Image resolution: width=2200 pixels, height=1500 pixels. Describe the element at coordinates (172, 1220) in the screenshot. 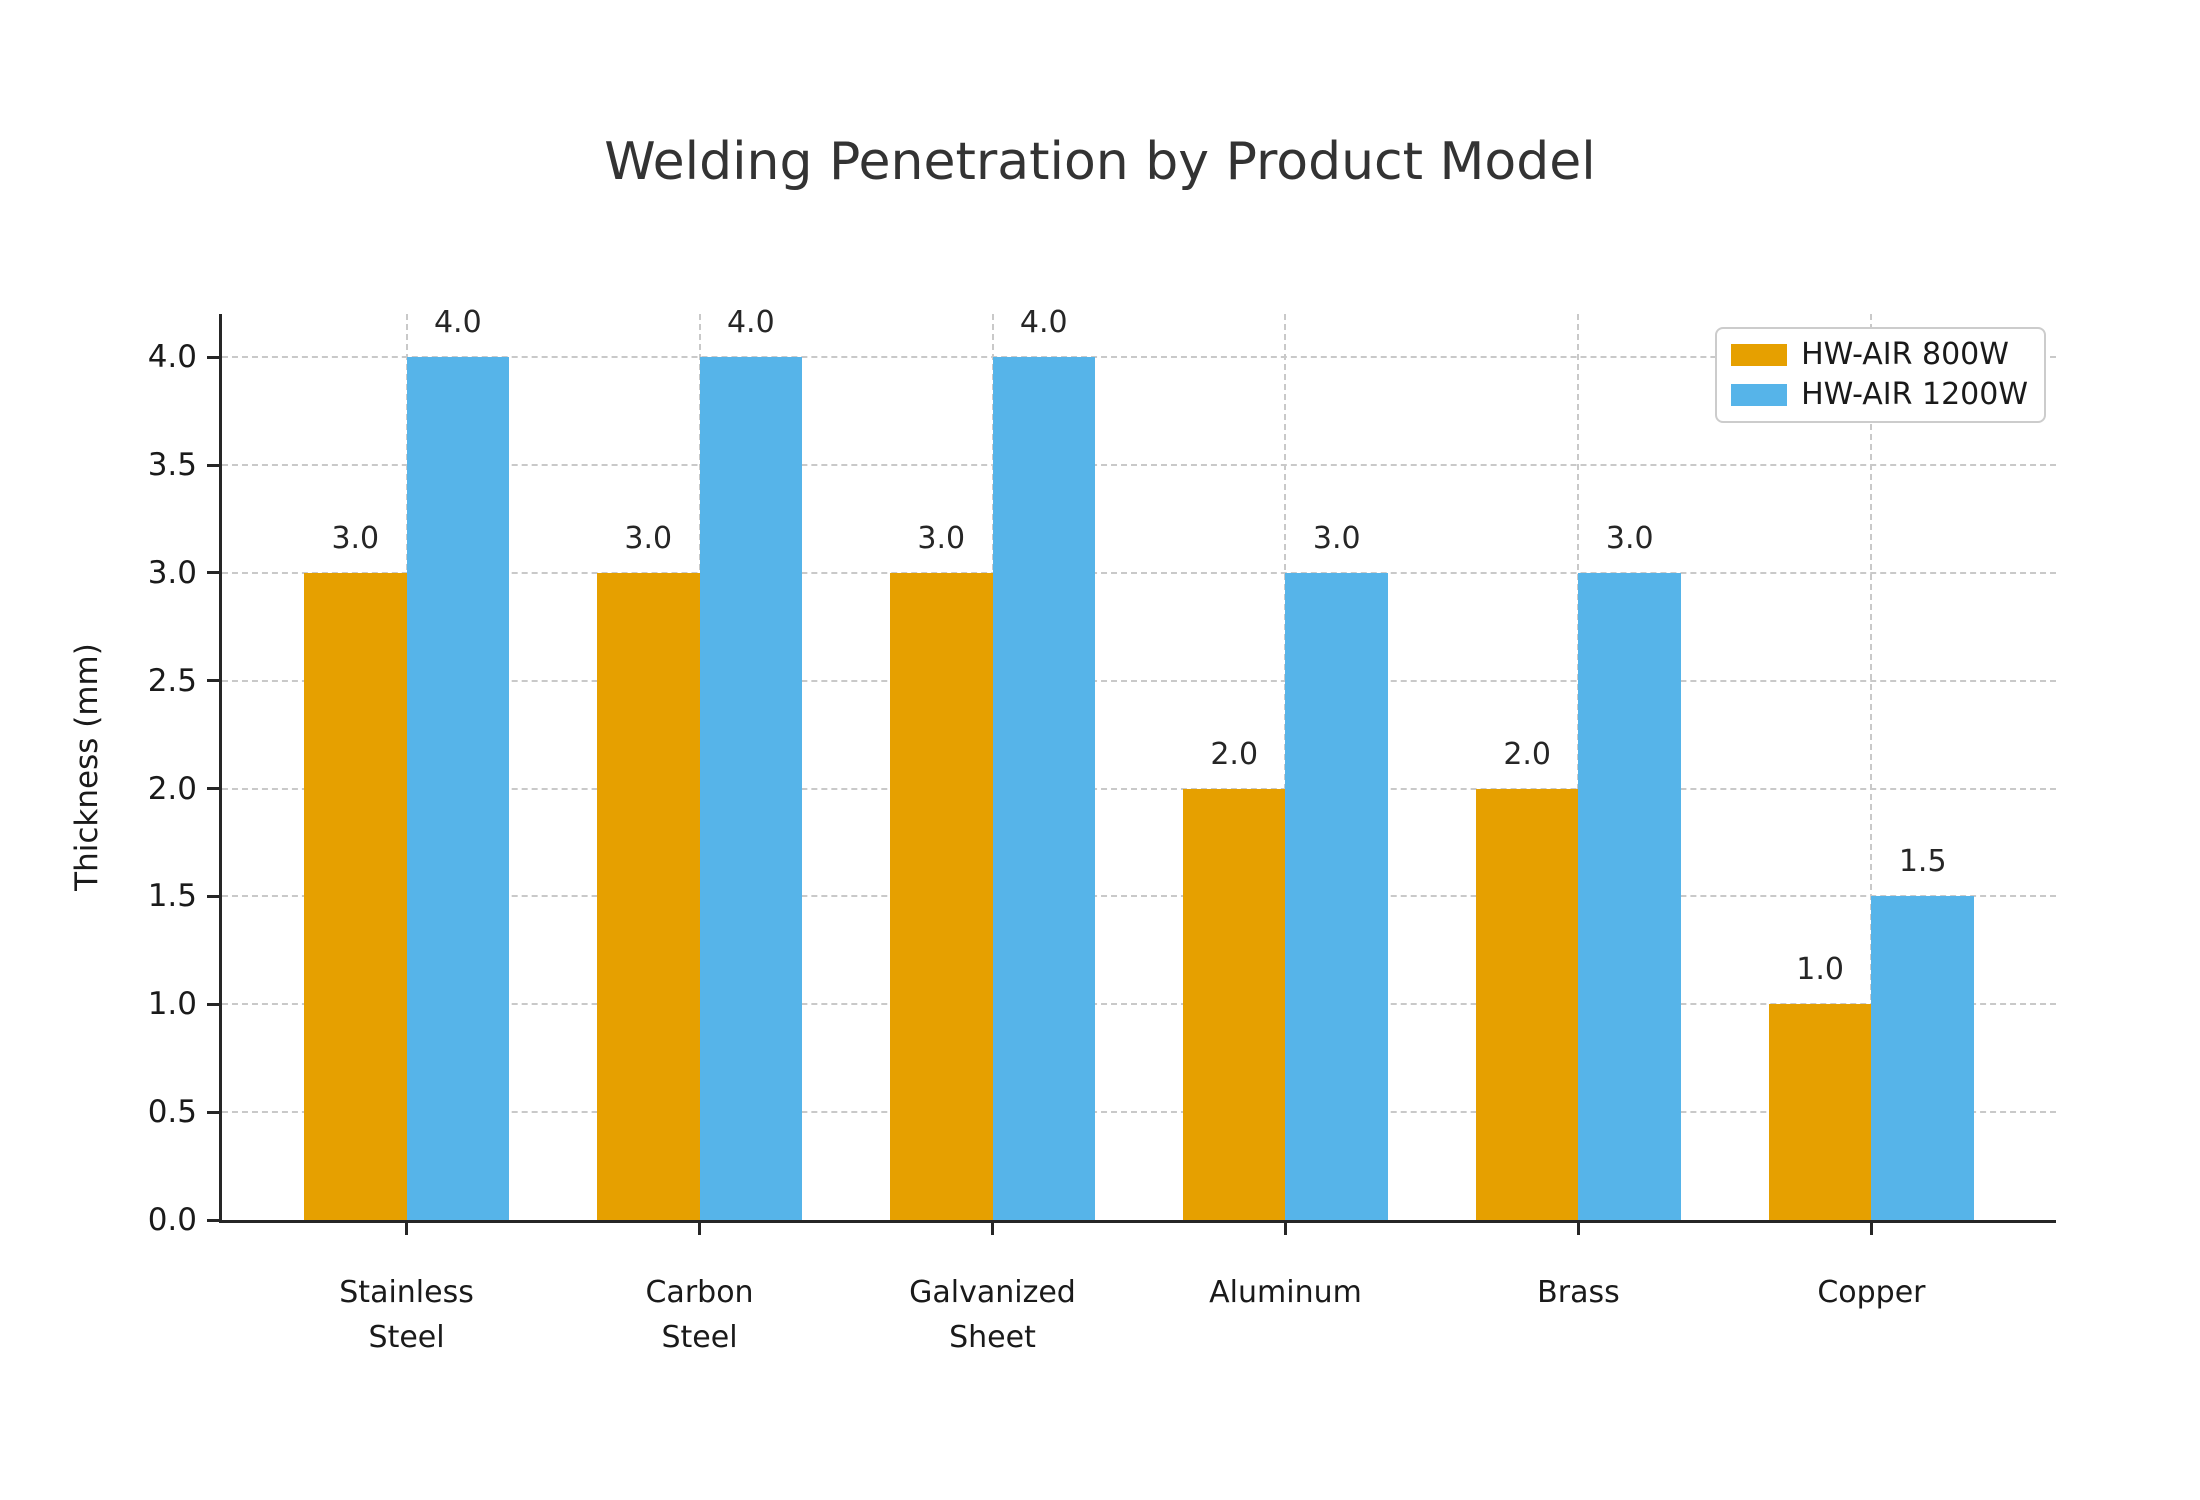

I see `y-tick-label: 0.0` at that location.